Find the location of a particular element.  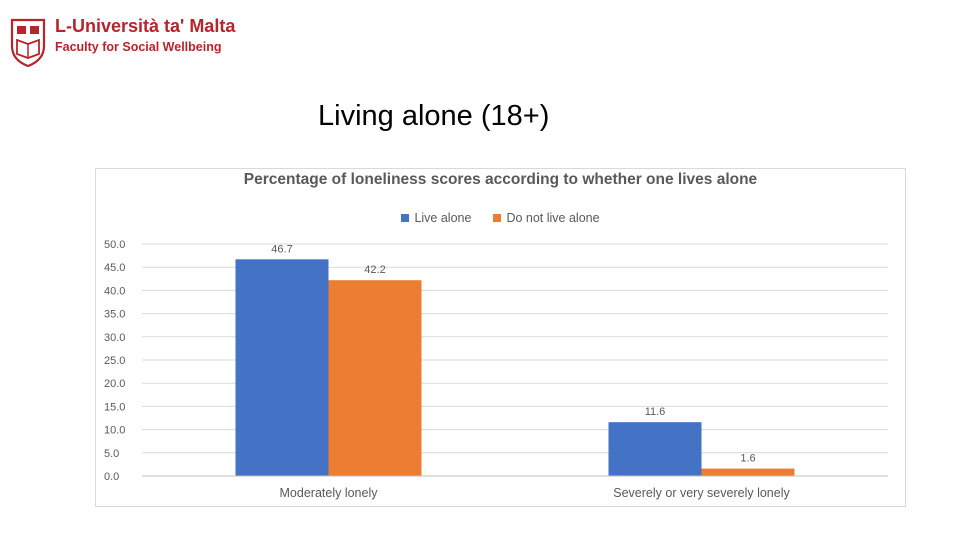

y-tick-label: 45.0 is located at coordinates (114, 268).